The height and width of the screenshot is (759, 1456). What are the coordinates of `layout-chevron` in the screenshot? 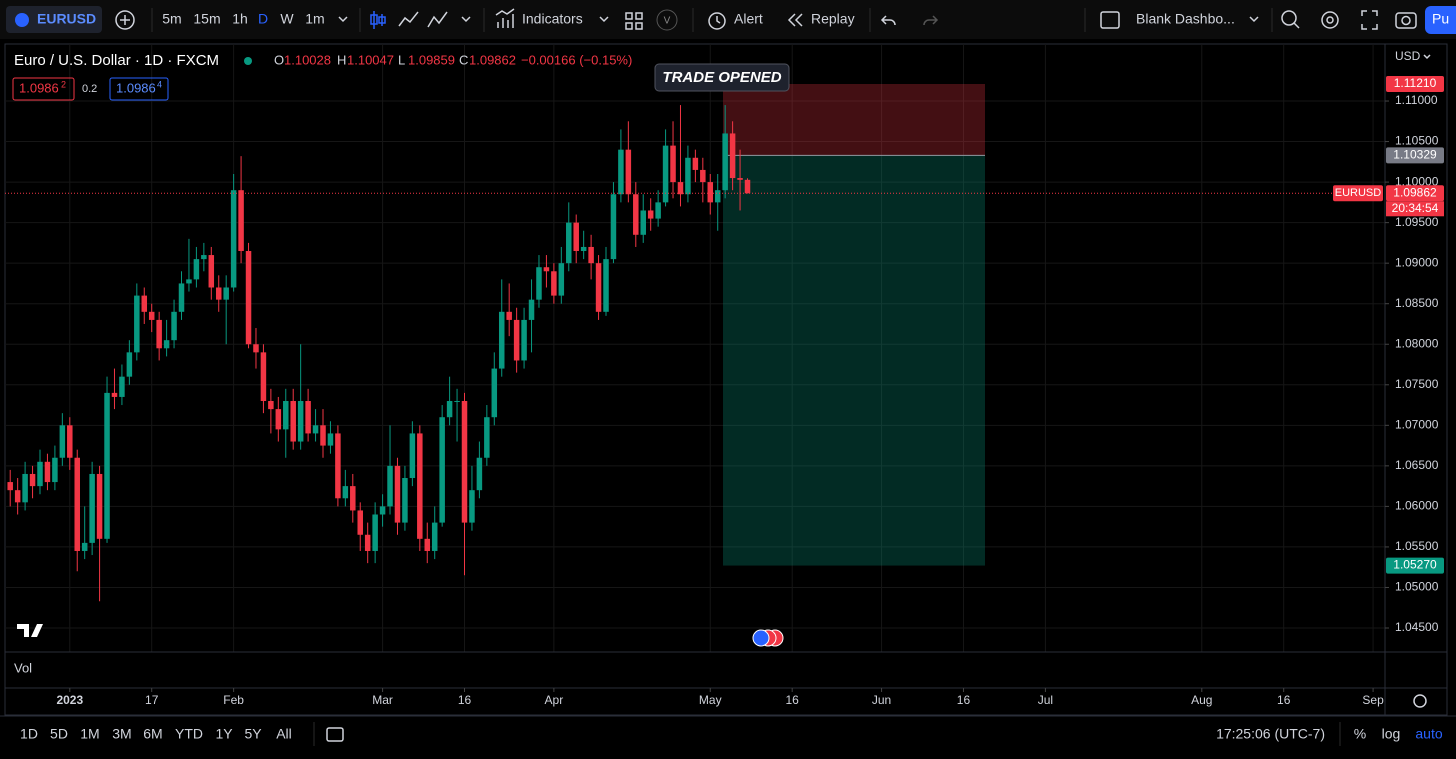 It's located at (1254, 19).